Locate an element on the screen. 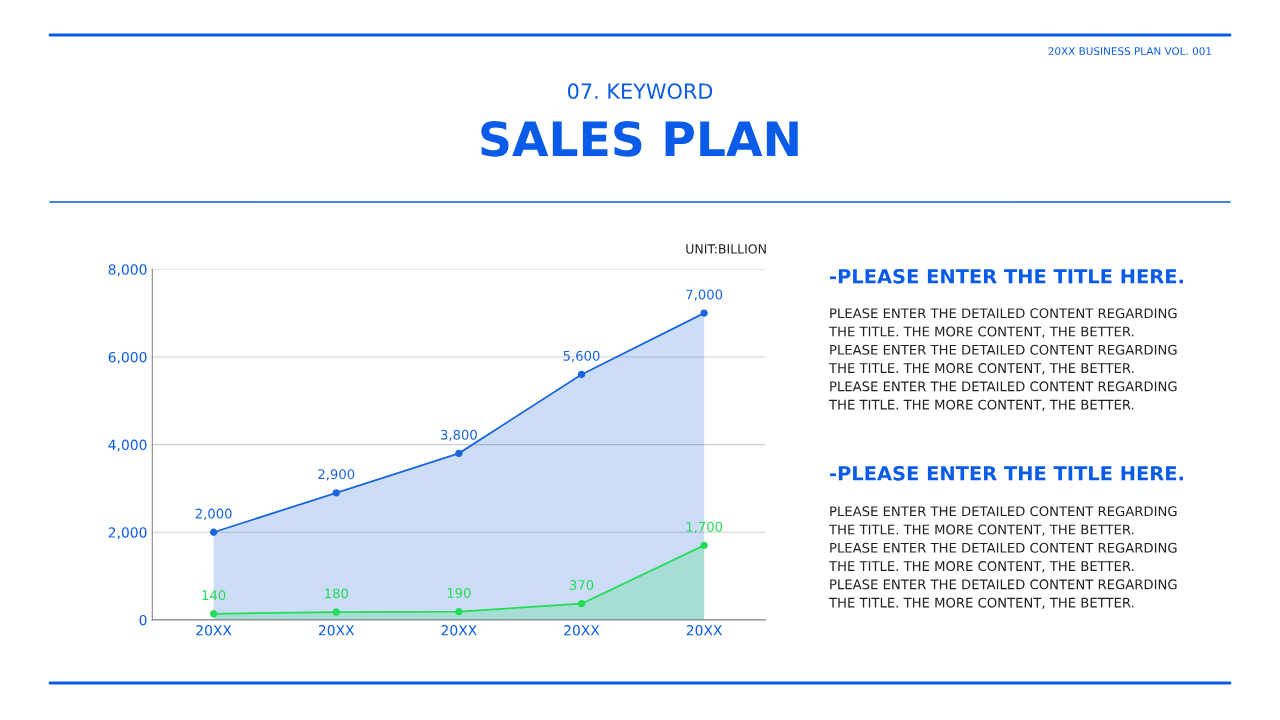 The height and width of the screenshot is (720, 1280). text: 20XX BUSINESS PLAN VOL. 001 is located at coordinates (1130, 51).